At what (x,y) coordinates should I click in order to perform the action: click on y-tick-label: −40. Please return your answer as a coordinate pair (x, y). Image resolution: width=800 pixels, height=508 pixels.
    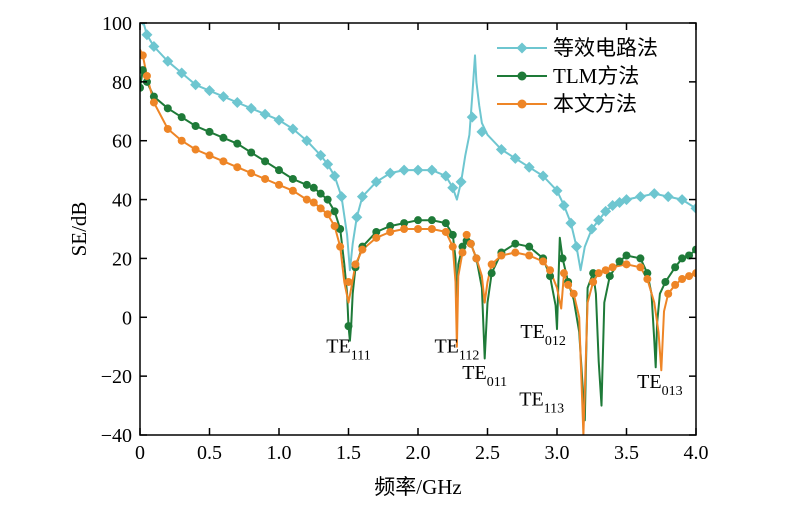
    Looking at the image, I should click on (116, 436).